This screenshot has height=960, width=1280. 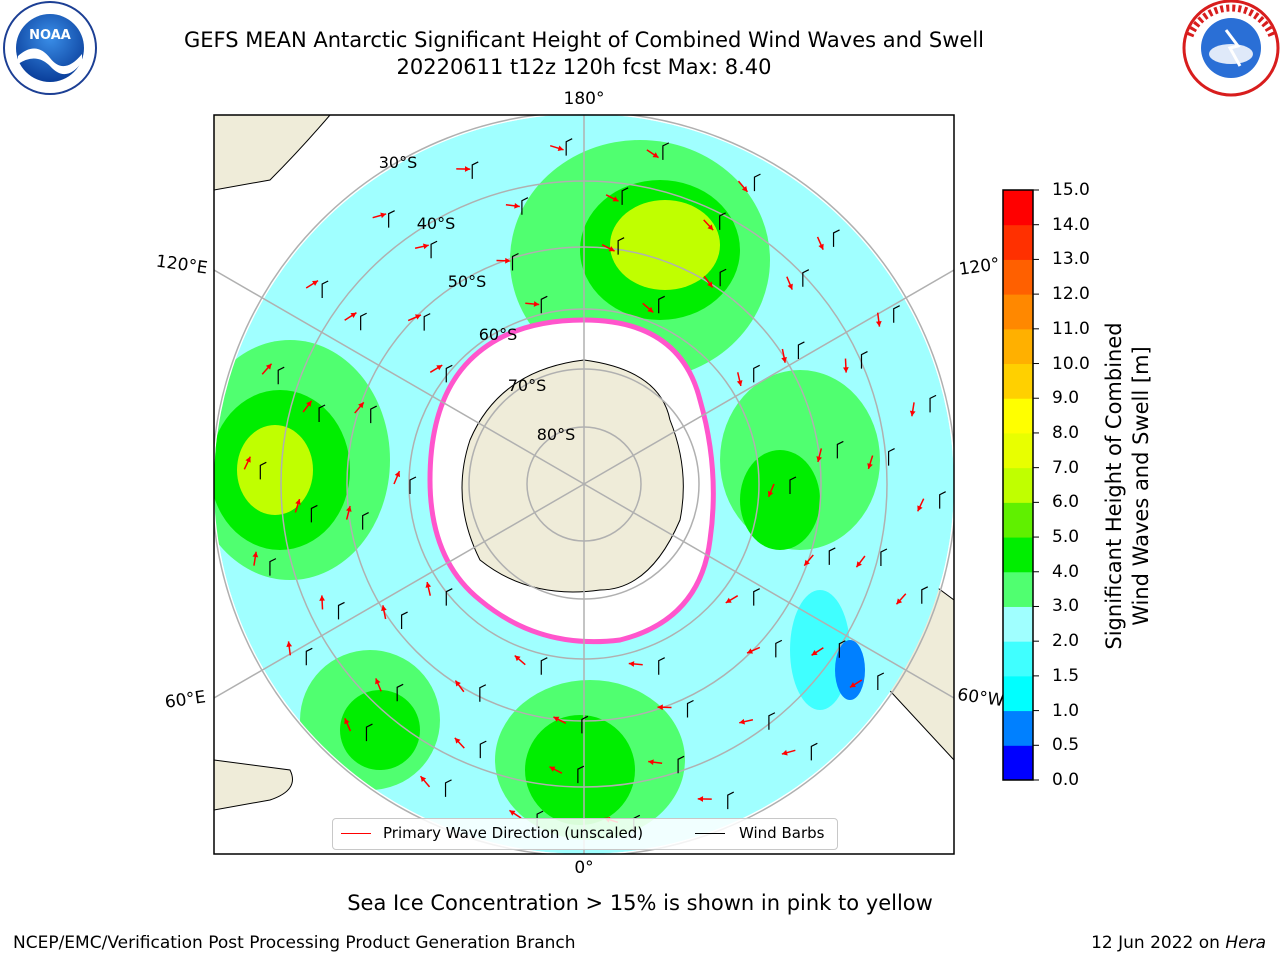 I want to click on footer-date-text: 12 Jun 2022 on, so click(x=1158, y=943).